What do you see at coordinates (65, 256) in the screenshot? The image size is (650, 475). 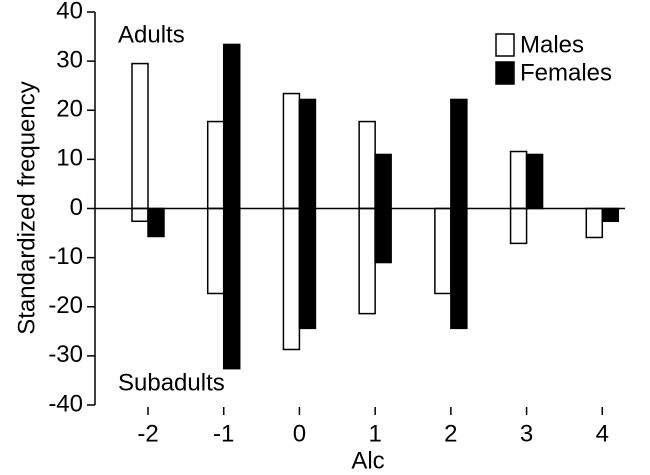 I see `y-tick-label: -10` at bounding box center [65, 256].